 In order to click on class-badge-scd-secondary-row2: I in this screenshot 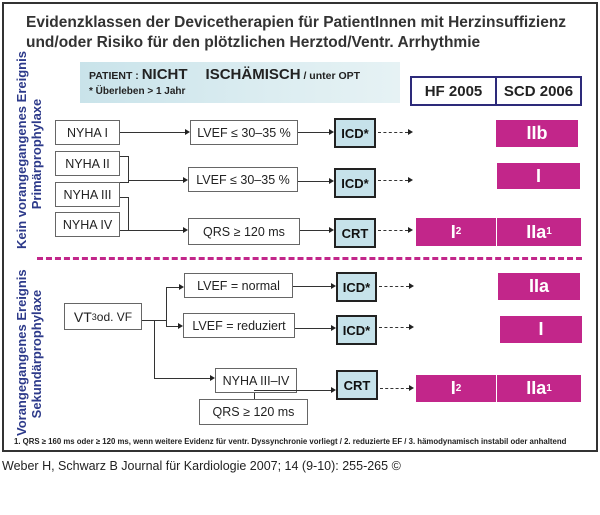, I will do `click(541, 329)`.